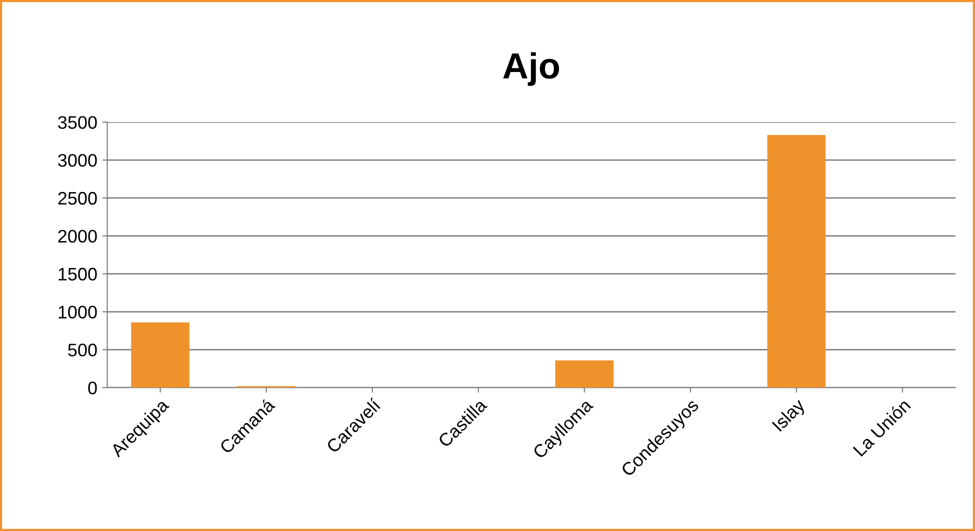 The width and height of the screenshot is (975, 531). I want to click on y-tick-label: 1500, so click(77, 274).